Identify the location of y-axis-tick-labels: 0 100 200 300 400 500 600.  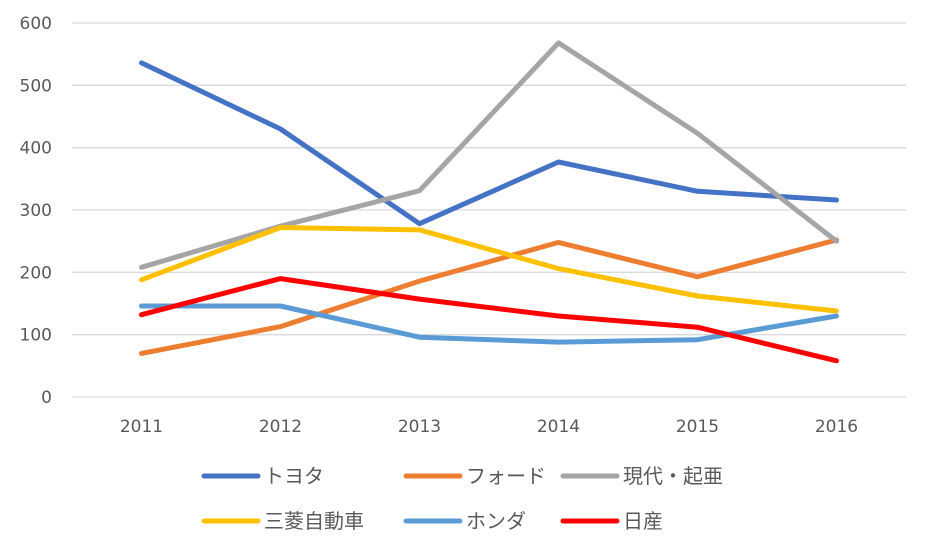
(36, 211).